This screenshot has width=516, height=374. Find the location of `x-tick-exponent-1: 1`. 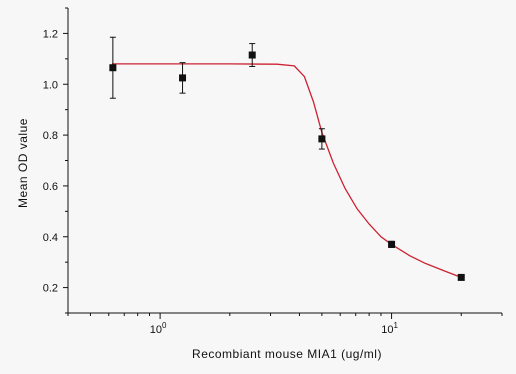

x-tick-exponent-1: 1 is located at coordinates (395, 325).